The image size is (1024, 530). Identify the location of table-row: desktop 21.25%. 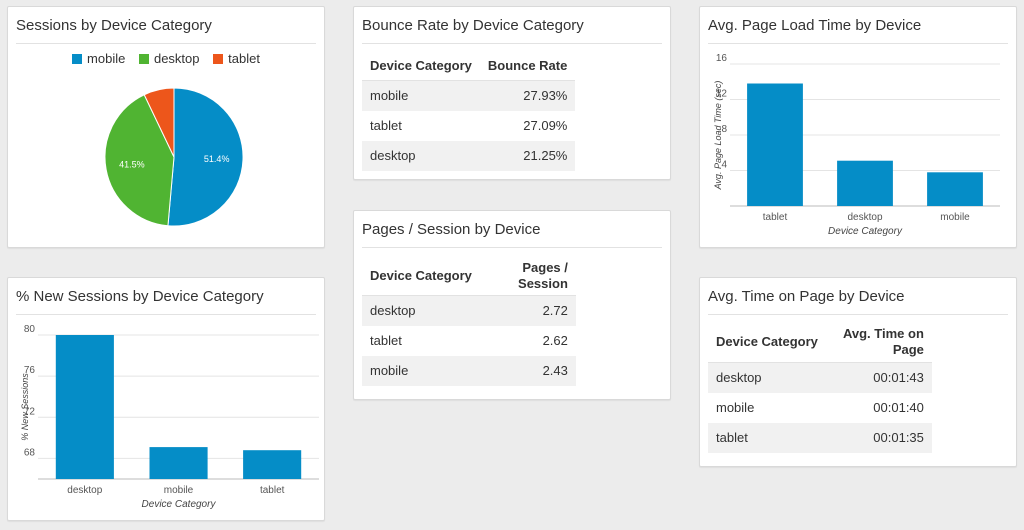
(469, 155).